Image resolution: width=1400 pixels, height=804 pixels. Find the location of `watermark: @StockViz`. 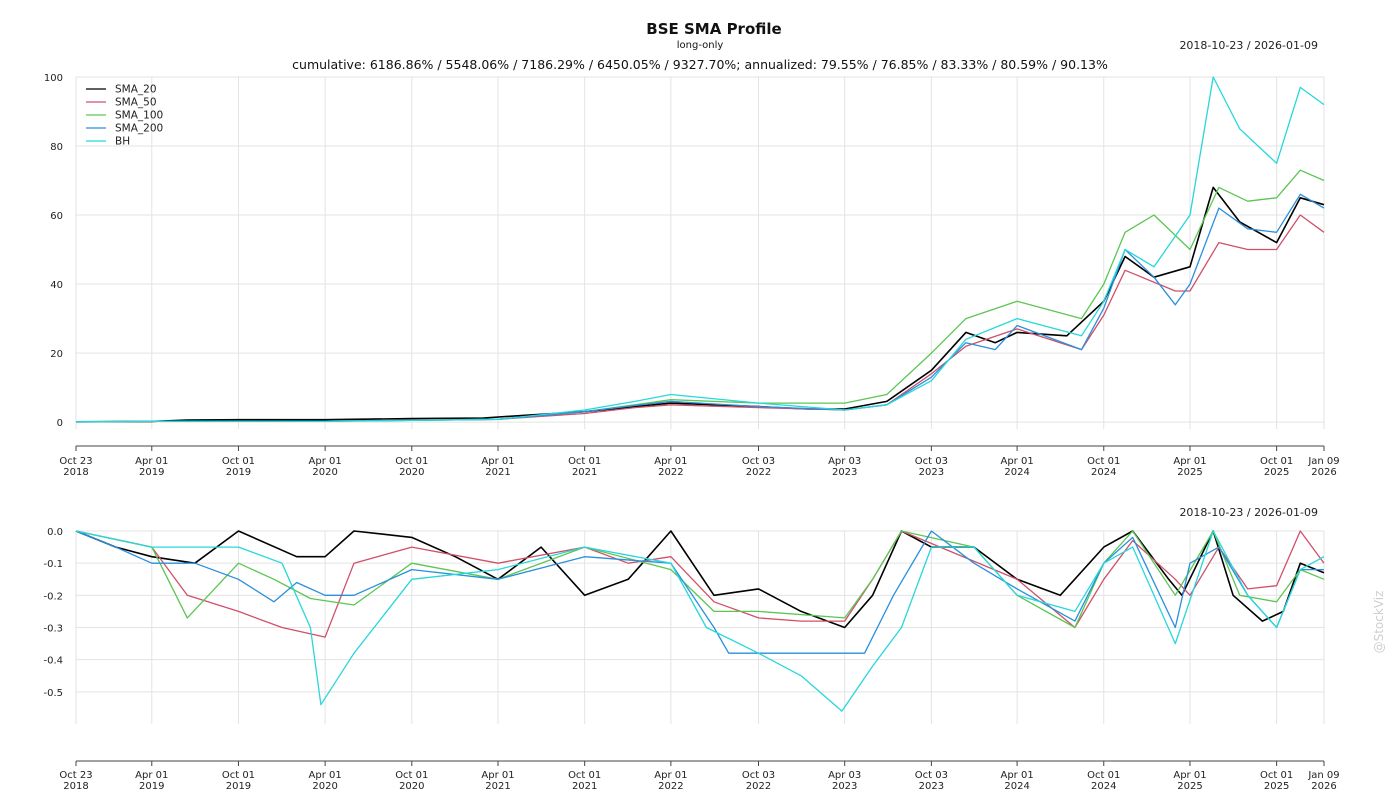

watermark: @StockViz is located at coordinates (1379, 622).